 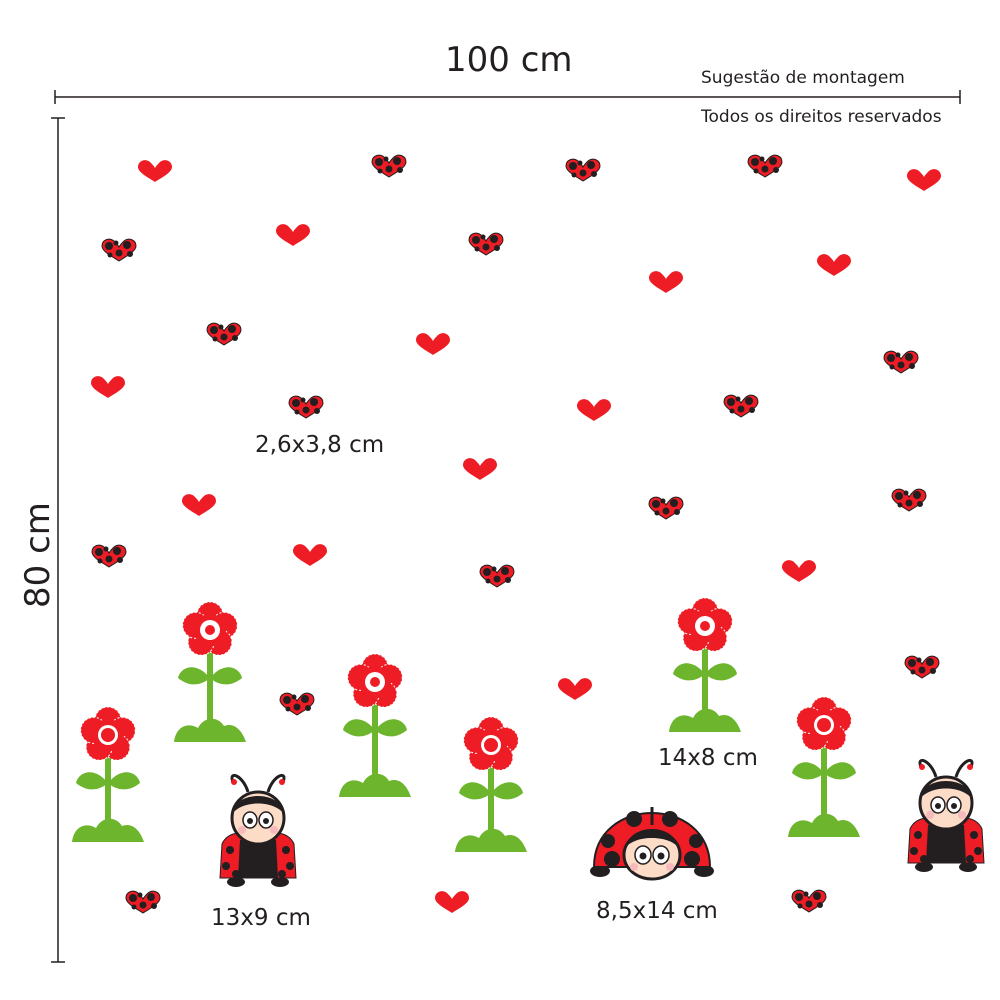 I want to click on assembly-note: Sugestão de montagem, so click(x=803, y=78).